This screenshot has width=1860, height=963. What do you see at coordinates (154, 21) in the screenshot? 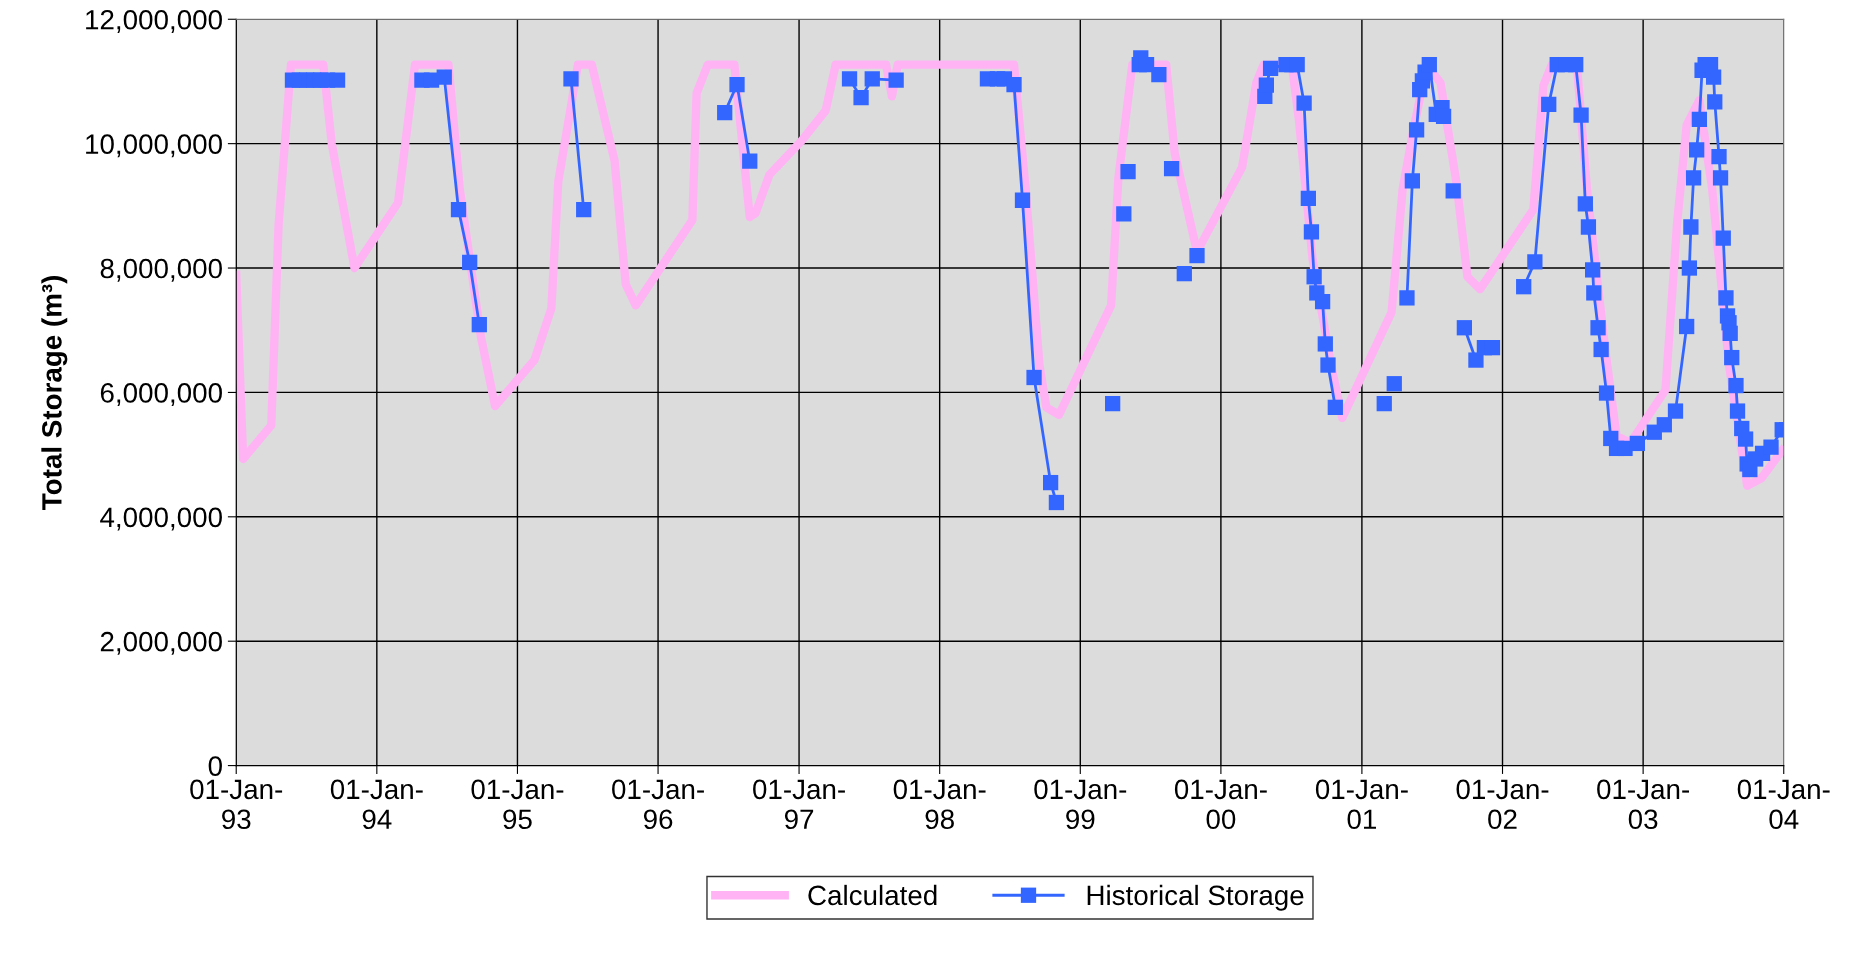
I see `y-tick-label: 12,000,000` at bounding box center [154, 21].